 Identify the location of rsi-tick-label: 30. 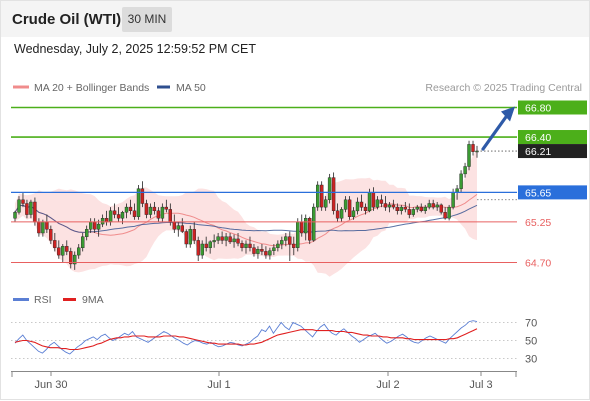
(531, 360).